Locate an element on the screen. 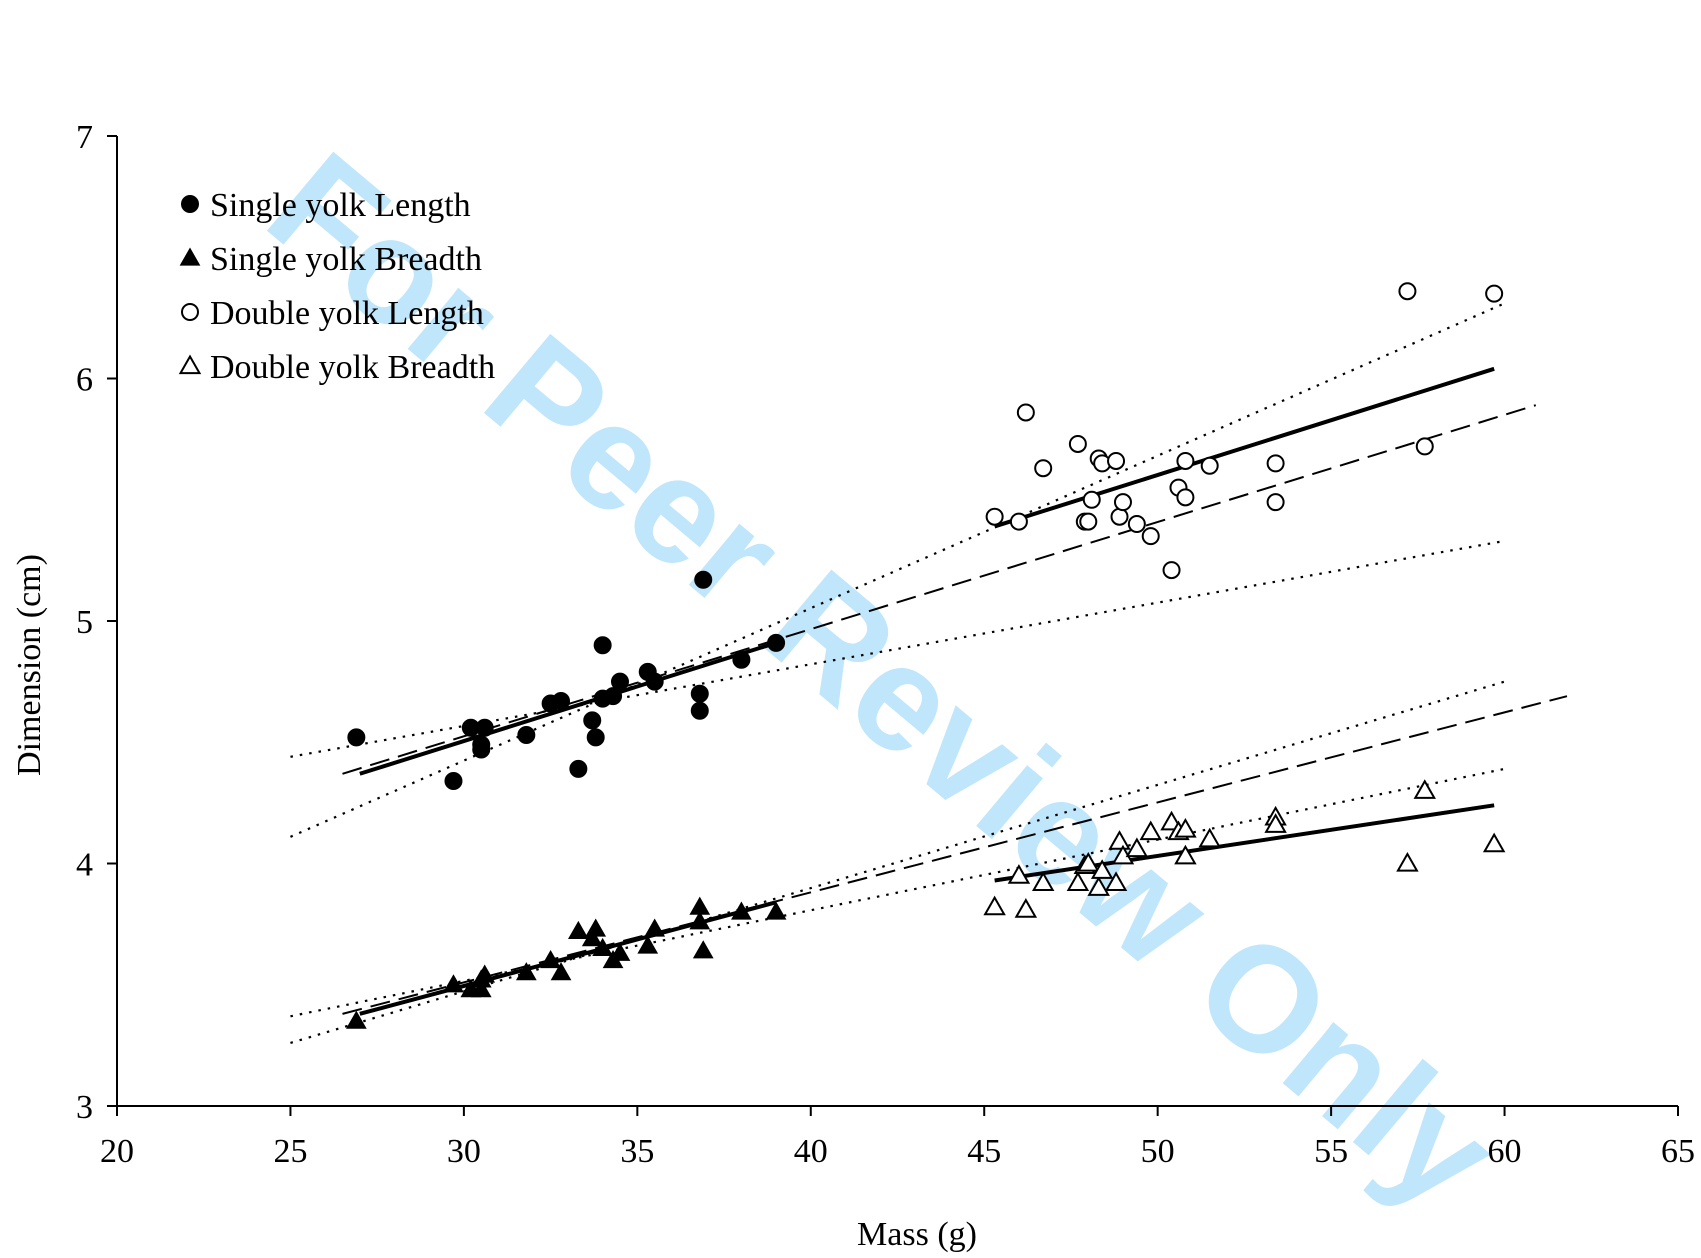 The width and height of the screenshot is (1701, 1258). x-tick-label: 55 is located at coordinates (1331, 1151).